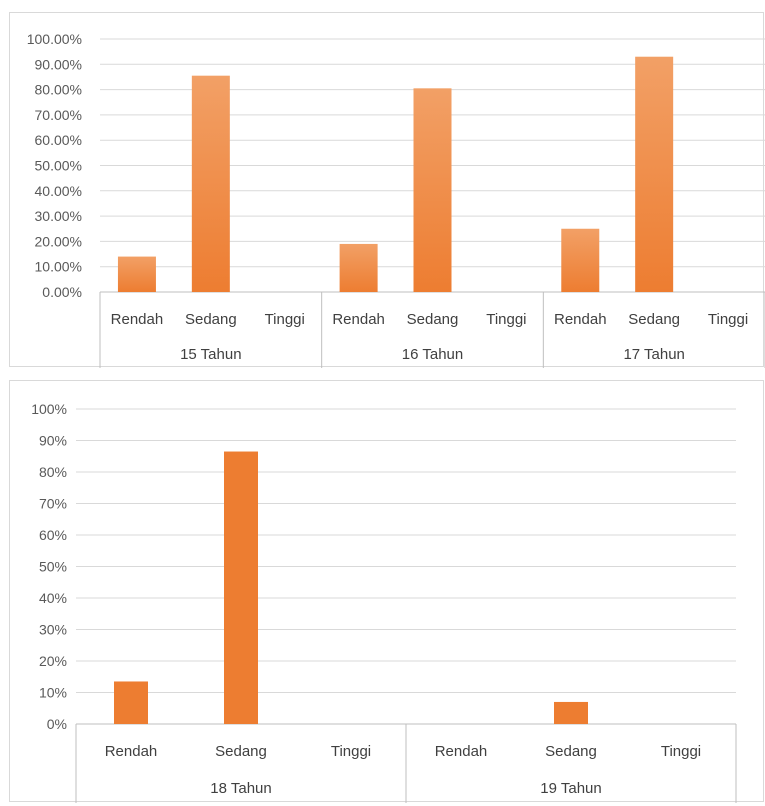  Describe the element at coordinates (53, 661) in the screenshot. I see `y-tick-label: 20%` at that location.